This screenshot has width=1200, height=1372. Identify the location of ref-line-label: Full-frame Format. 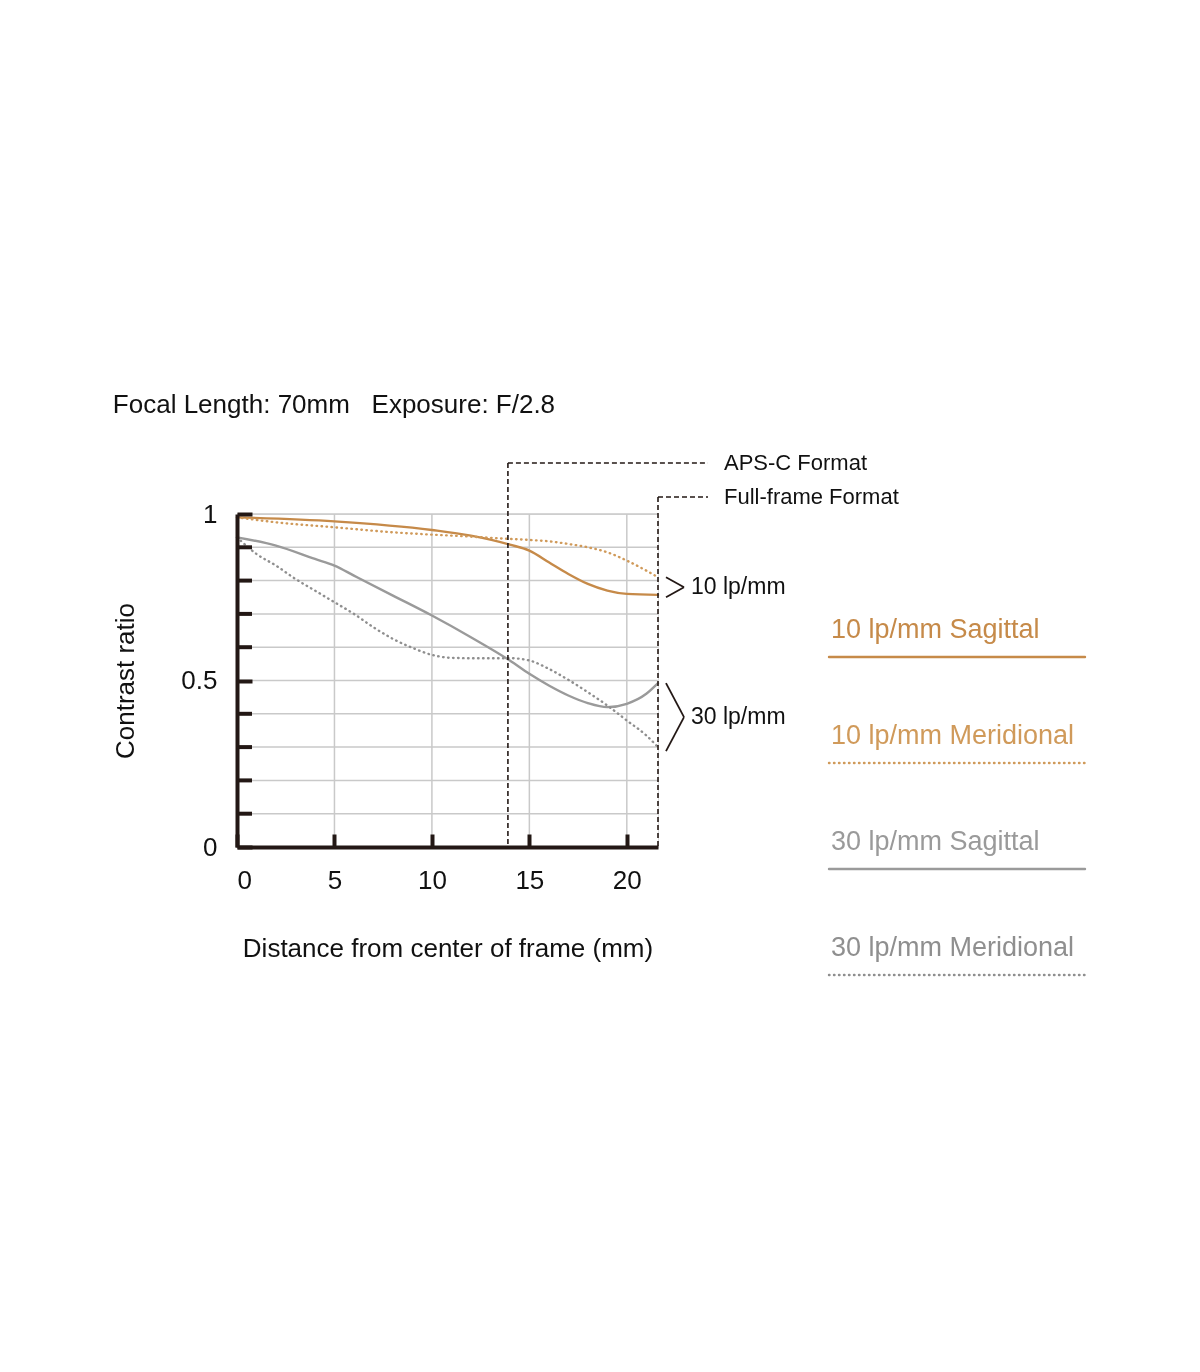
(811, 496).